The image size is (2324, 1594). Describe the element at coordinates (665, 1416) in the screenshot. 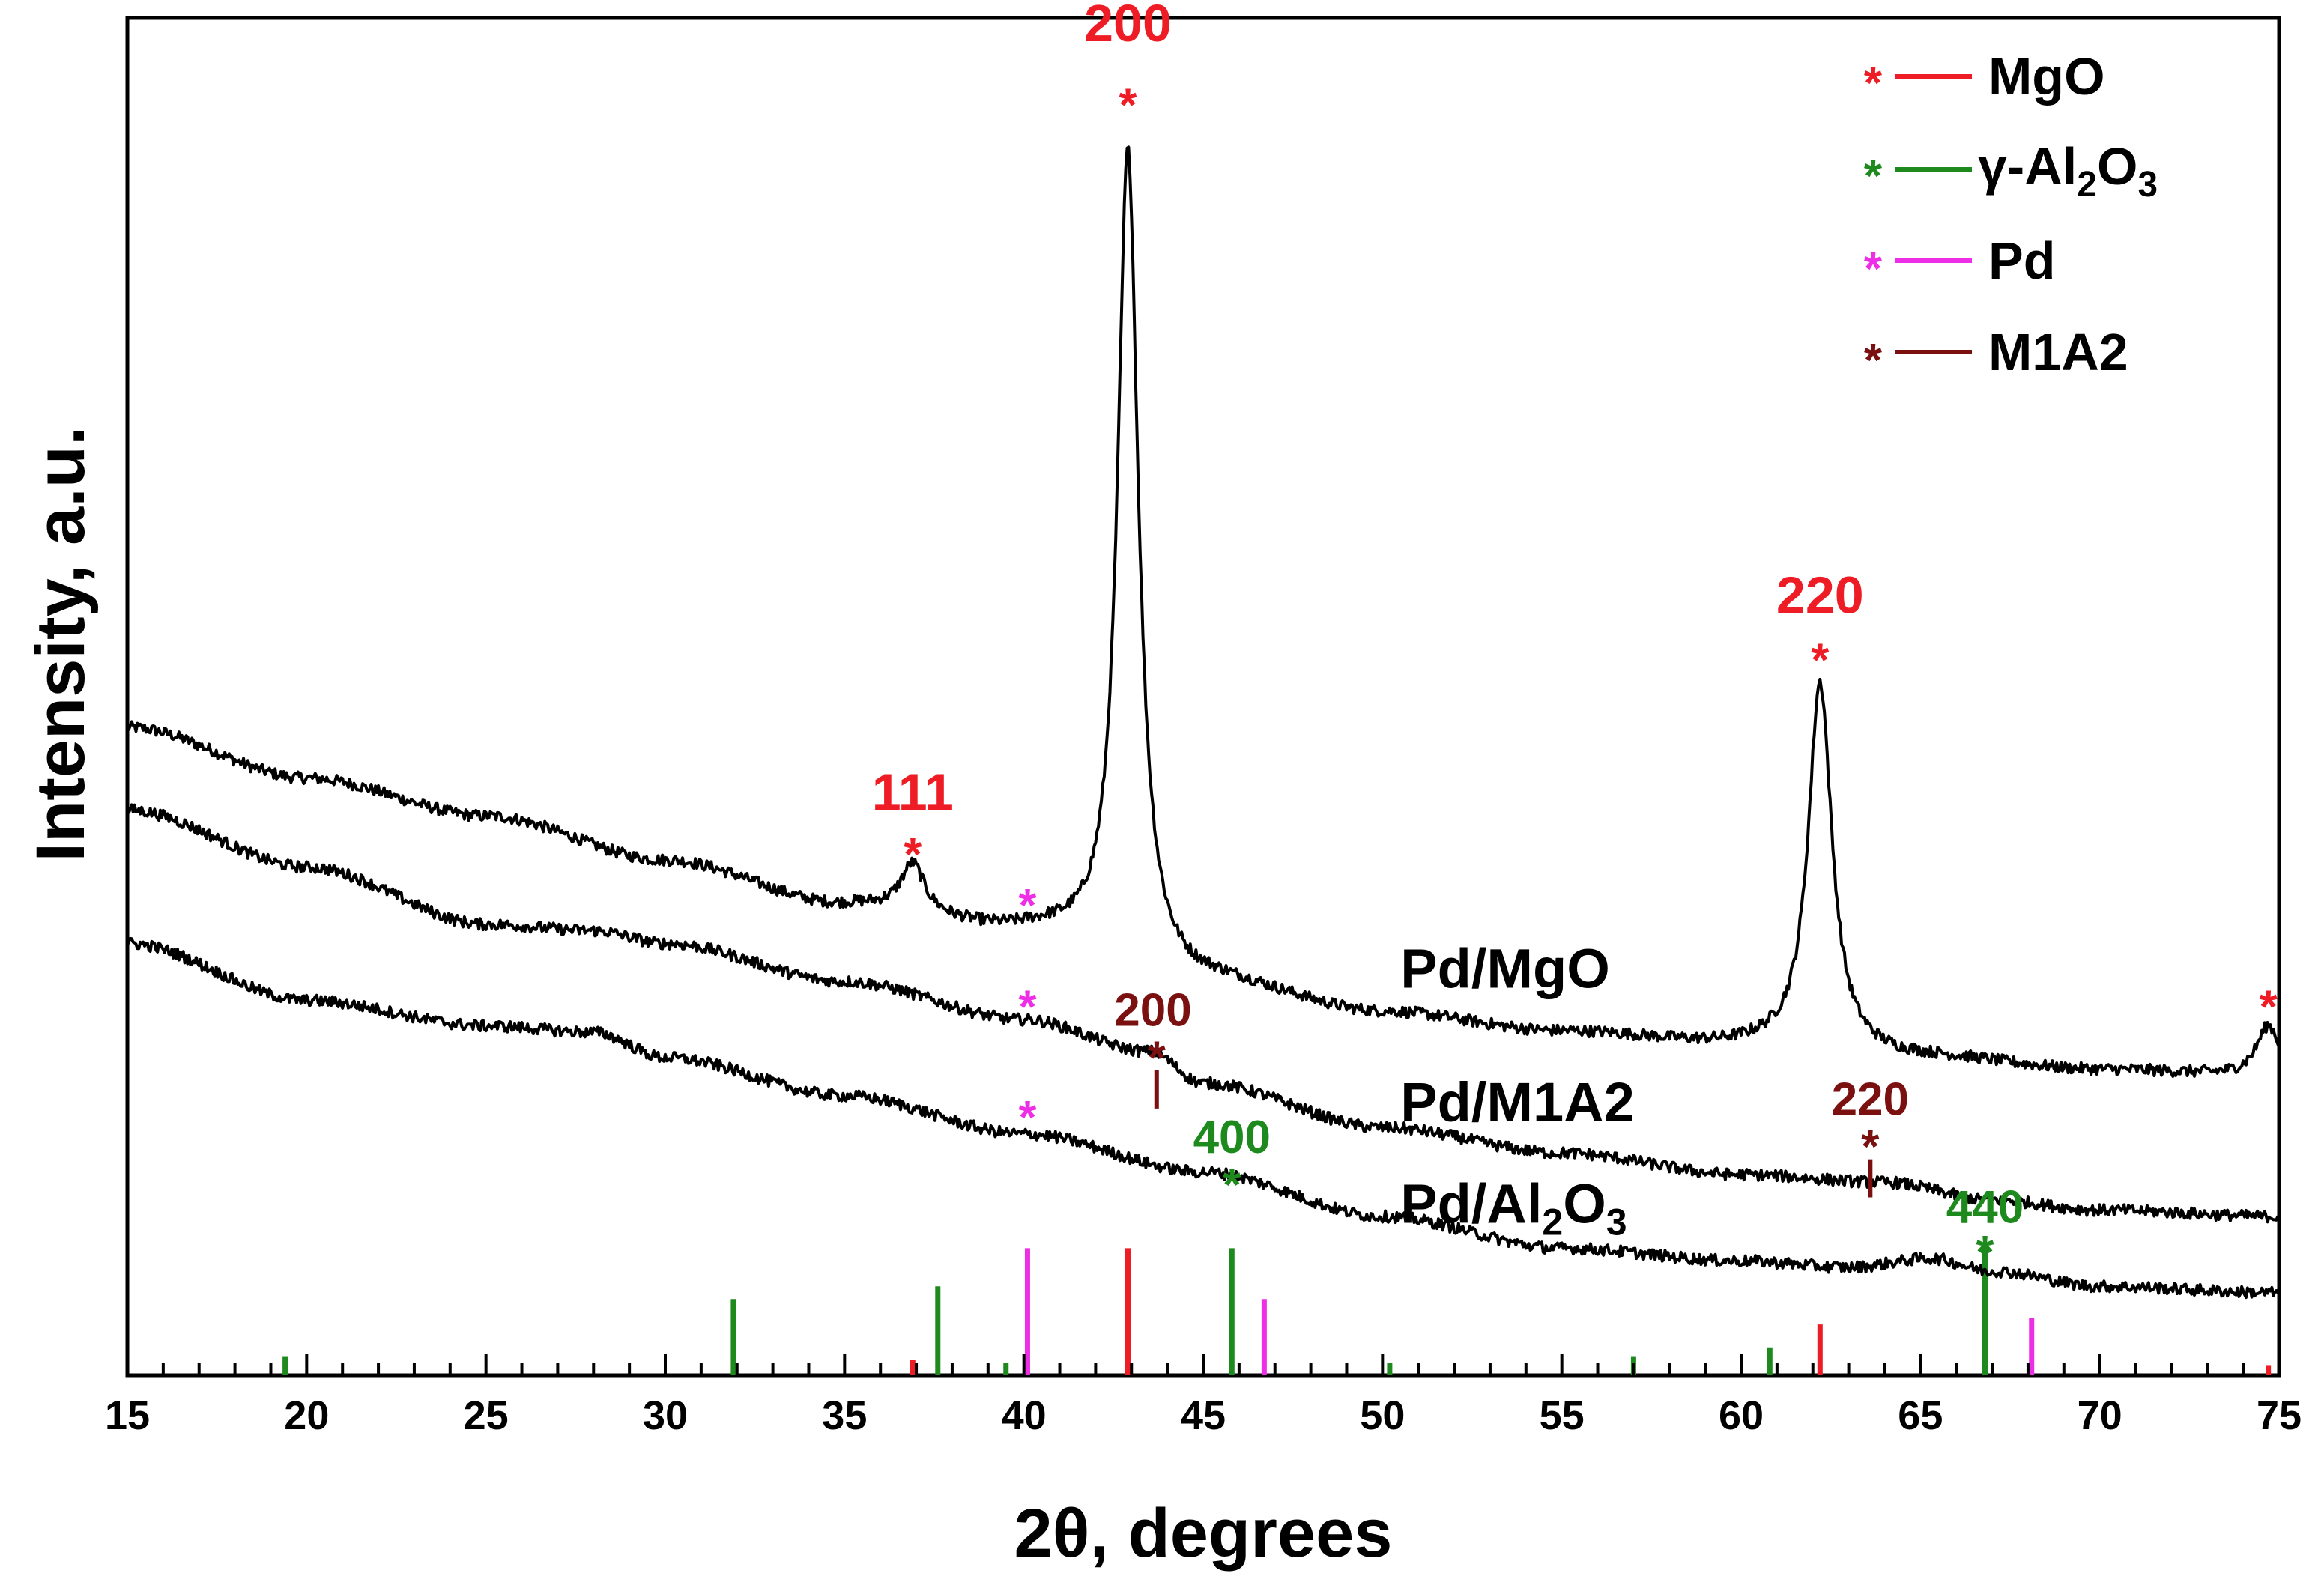

I see `x-tick-label: 30` at that location.